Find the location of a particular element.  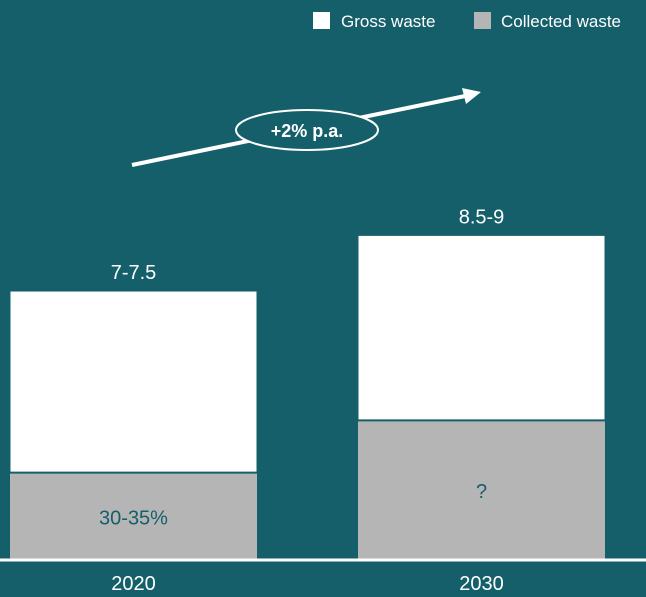

total-label-2030: 8.5-9 is located at coordinates (482, 217).